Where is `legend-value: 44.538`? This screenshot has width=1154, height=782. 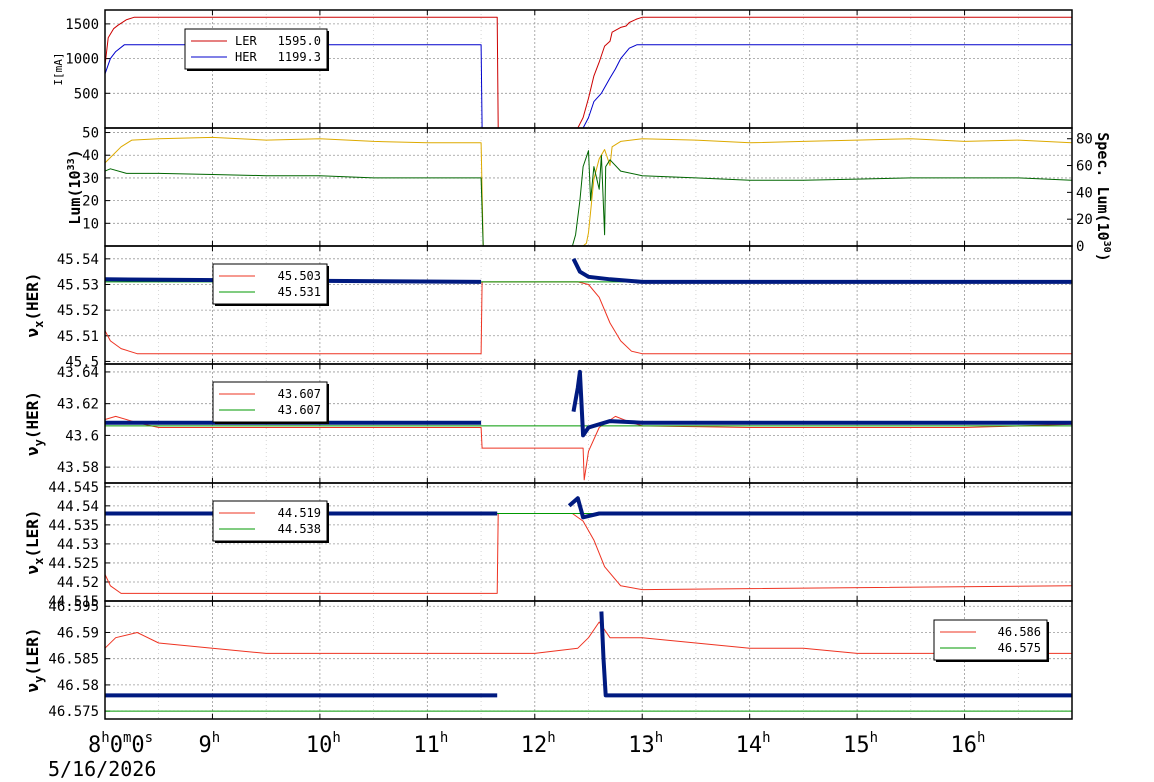 legend-value: 44.538 is located at coordinates (299, 529).